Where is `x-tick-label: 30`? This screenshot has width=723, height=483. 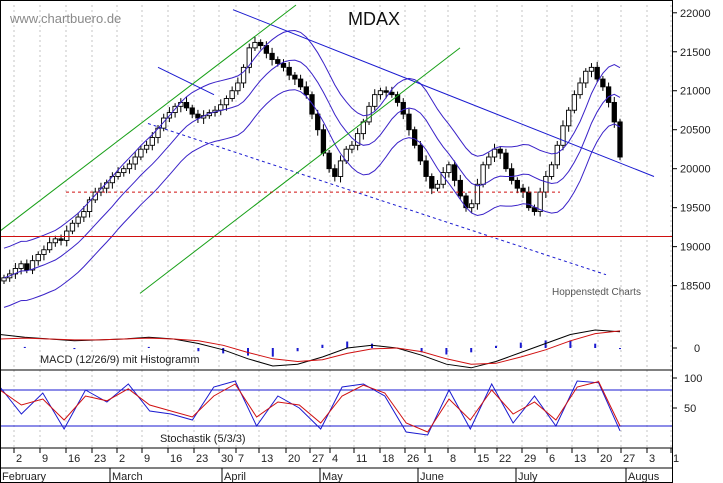 x-tick-label: 30 is located at coordinates (227, 459).